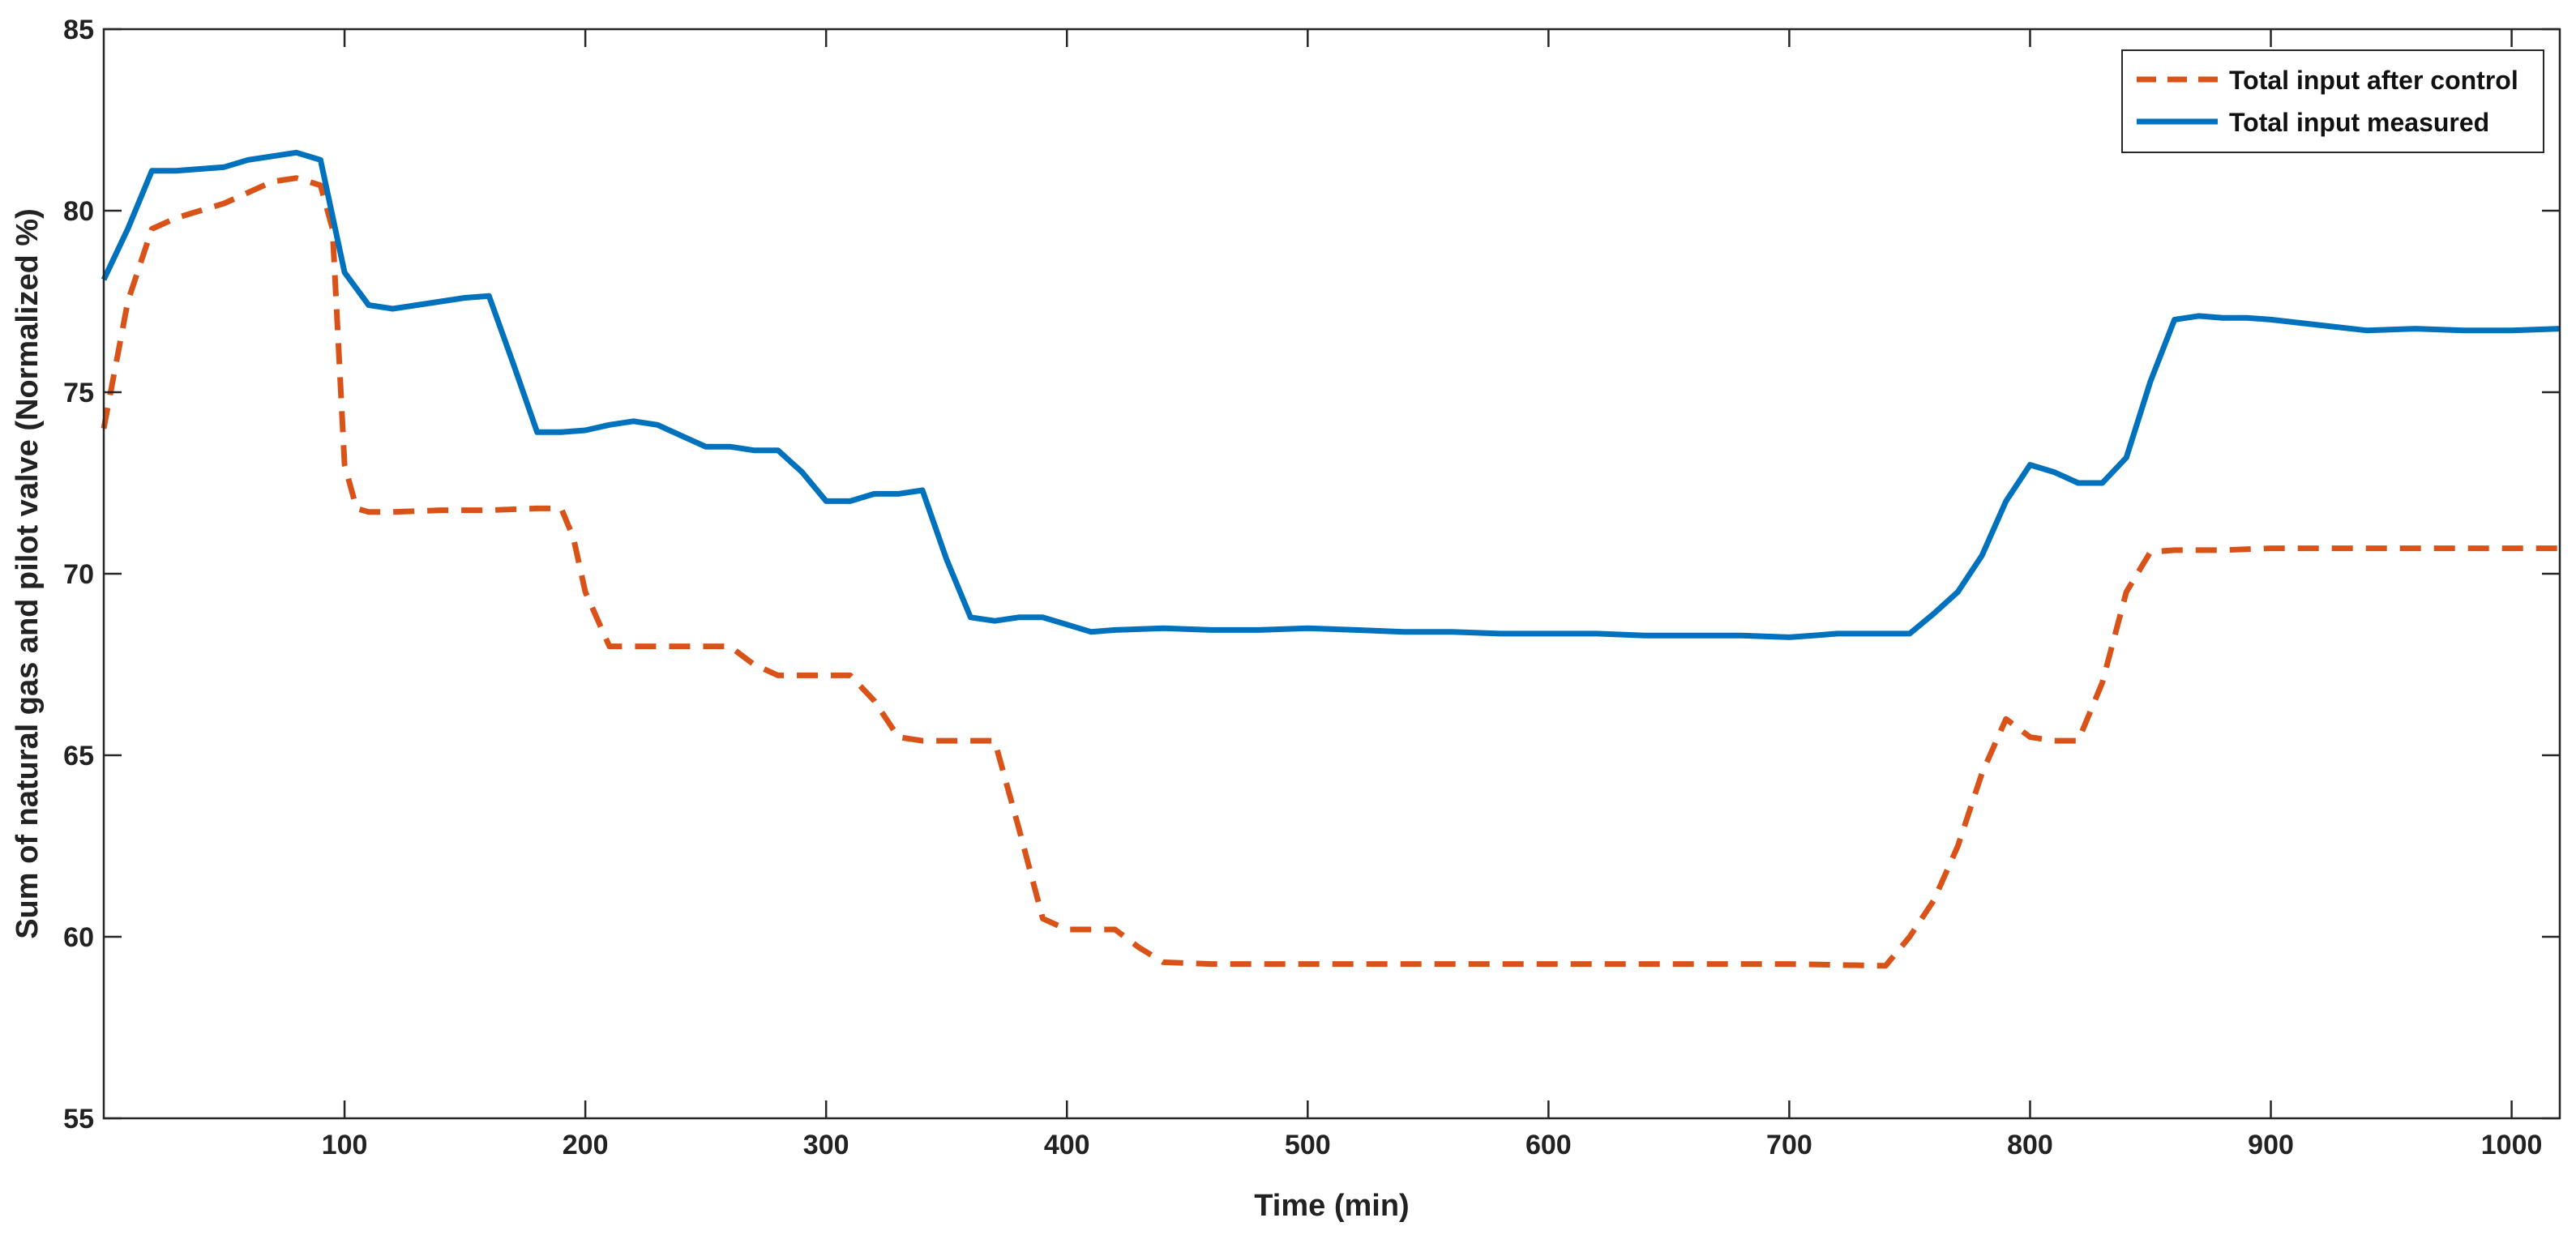  I want to click on y-tick-label: 80, so click(78, 211).